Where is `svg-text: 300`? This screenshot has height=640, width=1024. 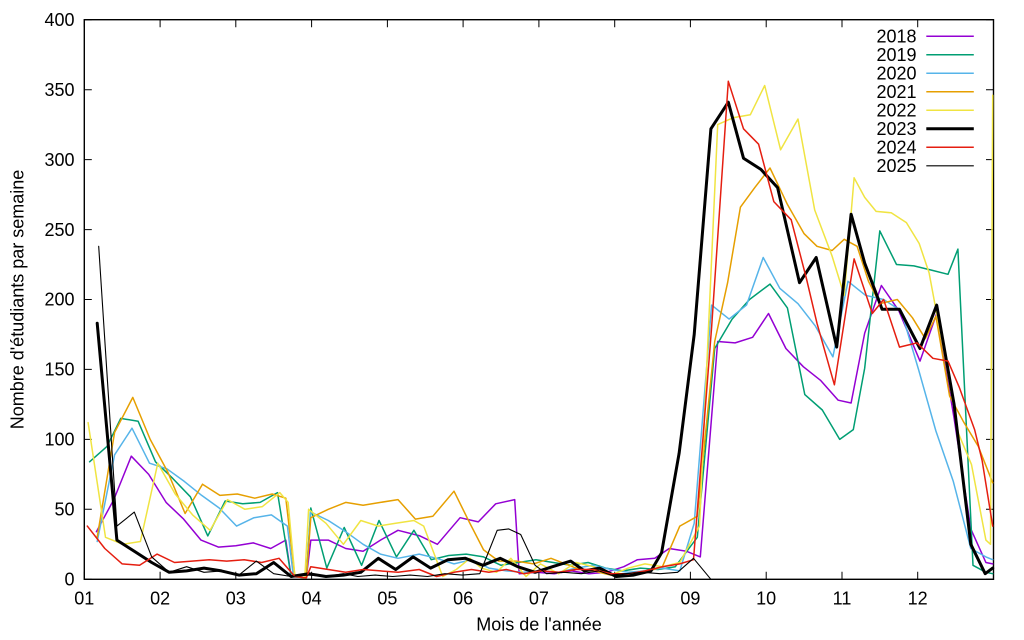 svg-text: 300 is located at coordinates (59, 160).